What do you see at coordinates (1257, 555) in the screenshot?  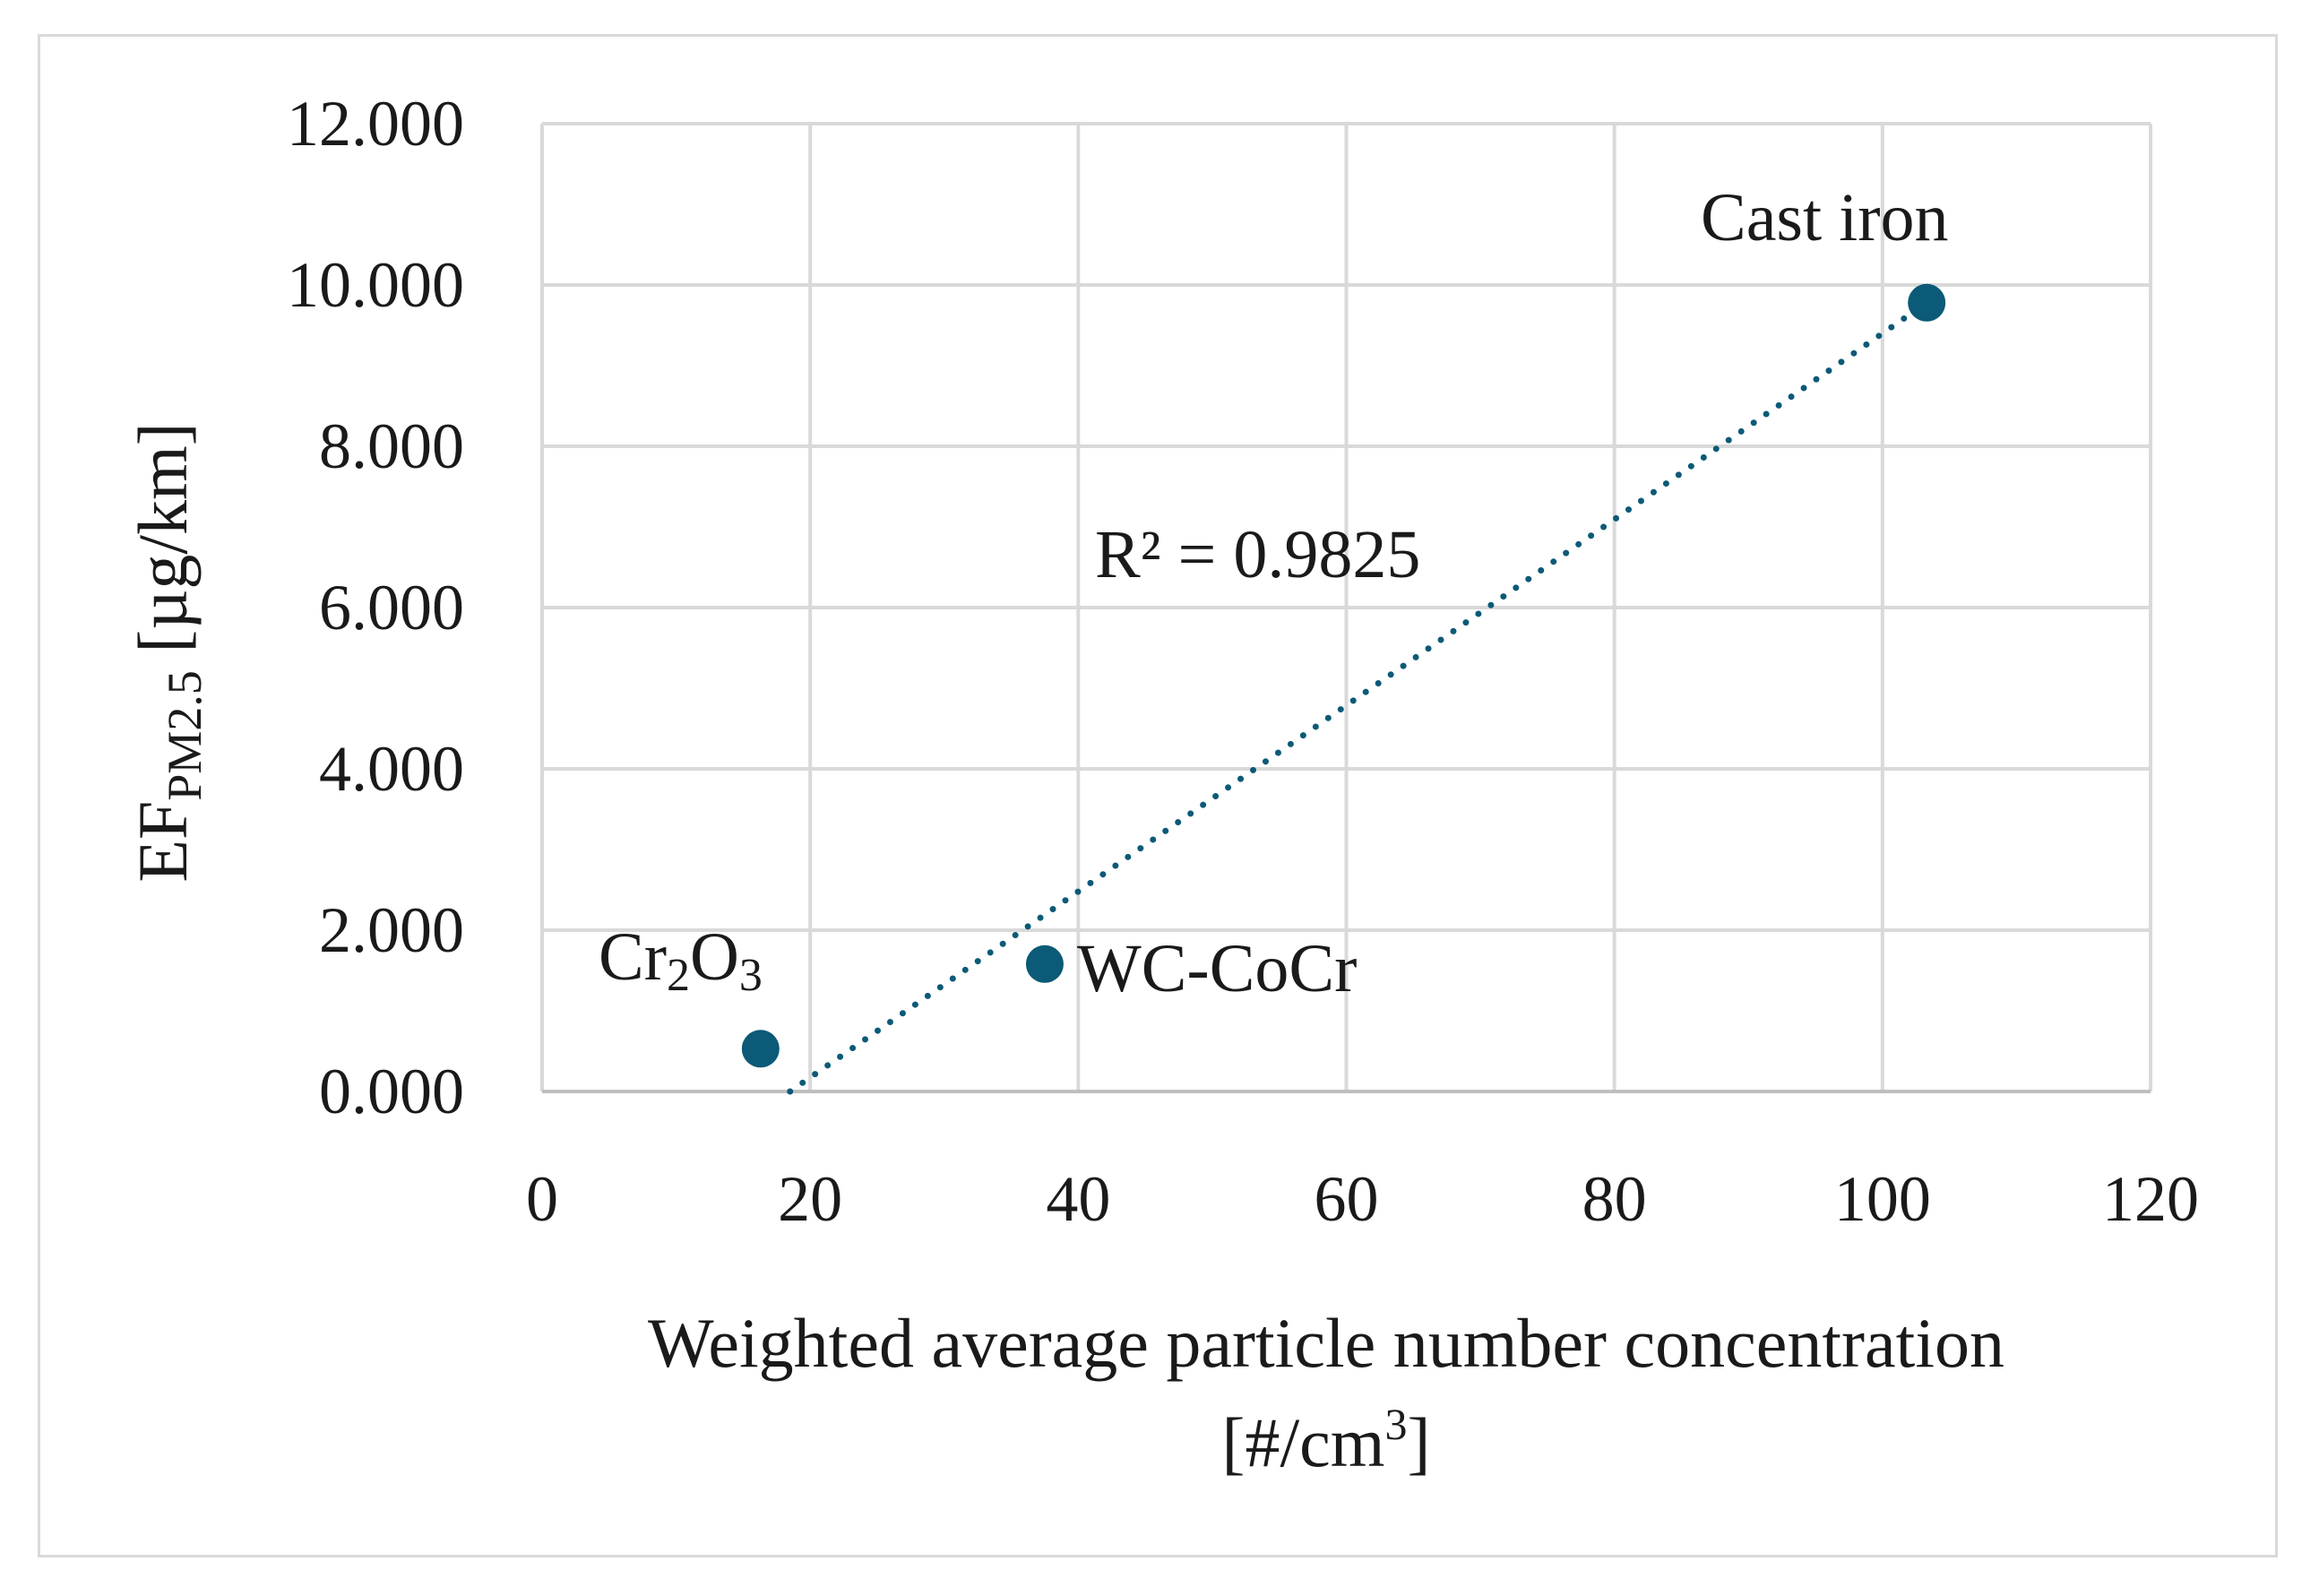 I see `r-squared-annotation: R² = 0.9825` at bounding box center [1257, 555].